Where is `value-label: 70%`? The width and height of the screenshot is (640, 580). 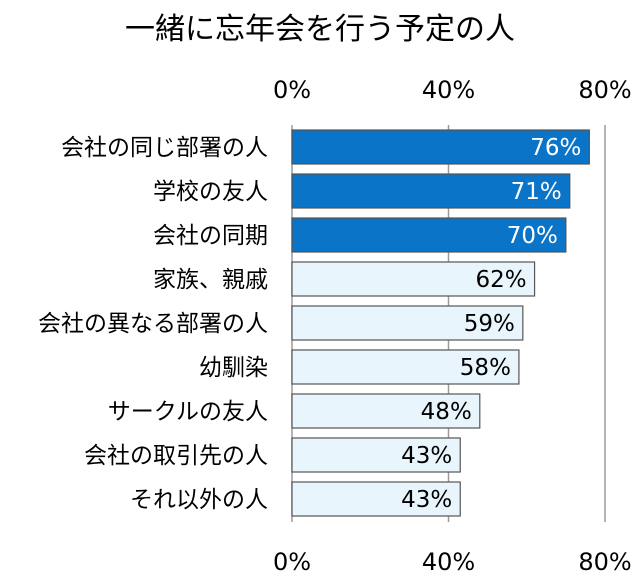
value-label: 70% is located at coordinates (532, 236).